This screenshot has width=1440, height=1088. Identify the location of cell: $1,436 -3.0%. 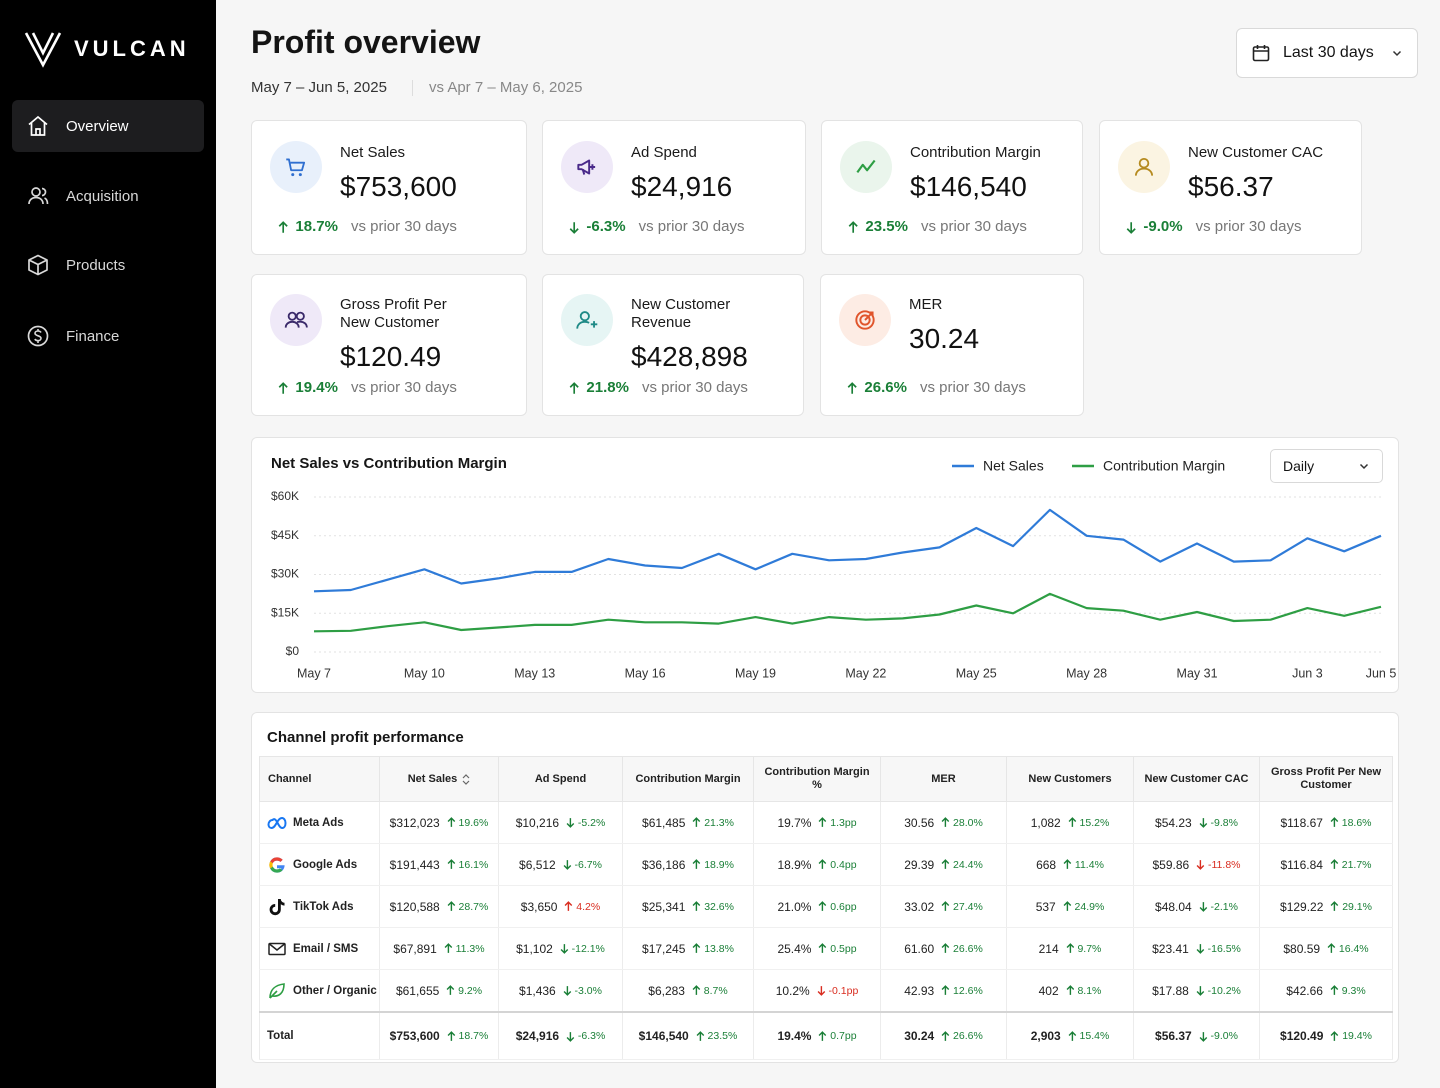
(560, 991).